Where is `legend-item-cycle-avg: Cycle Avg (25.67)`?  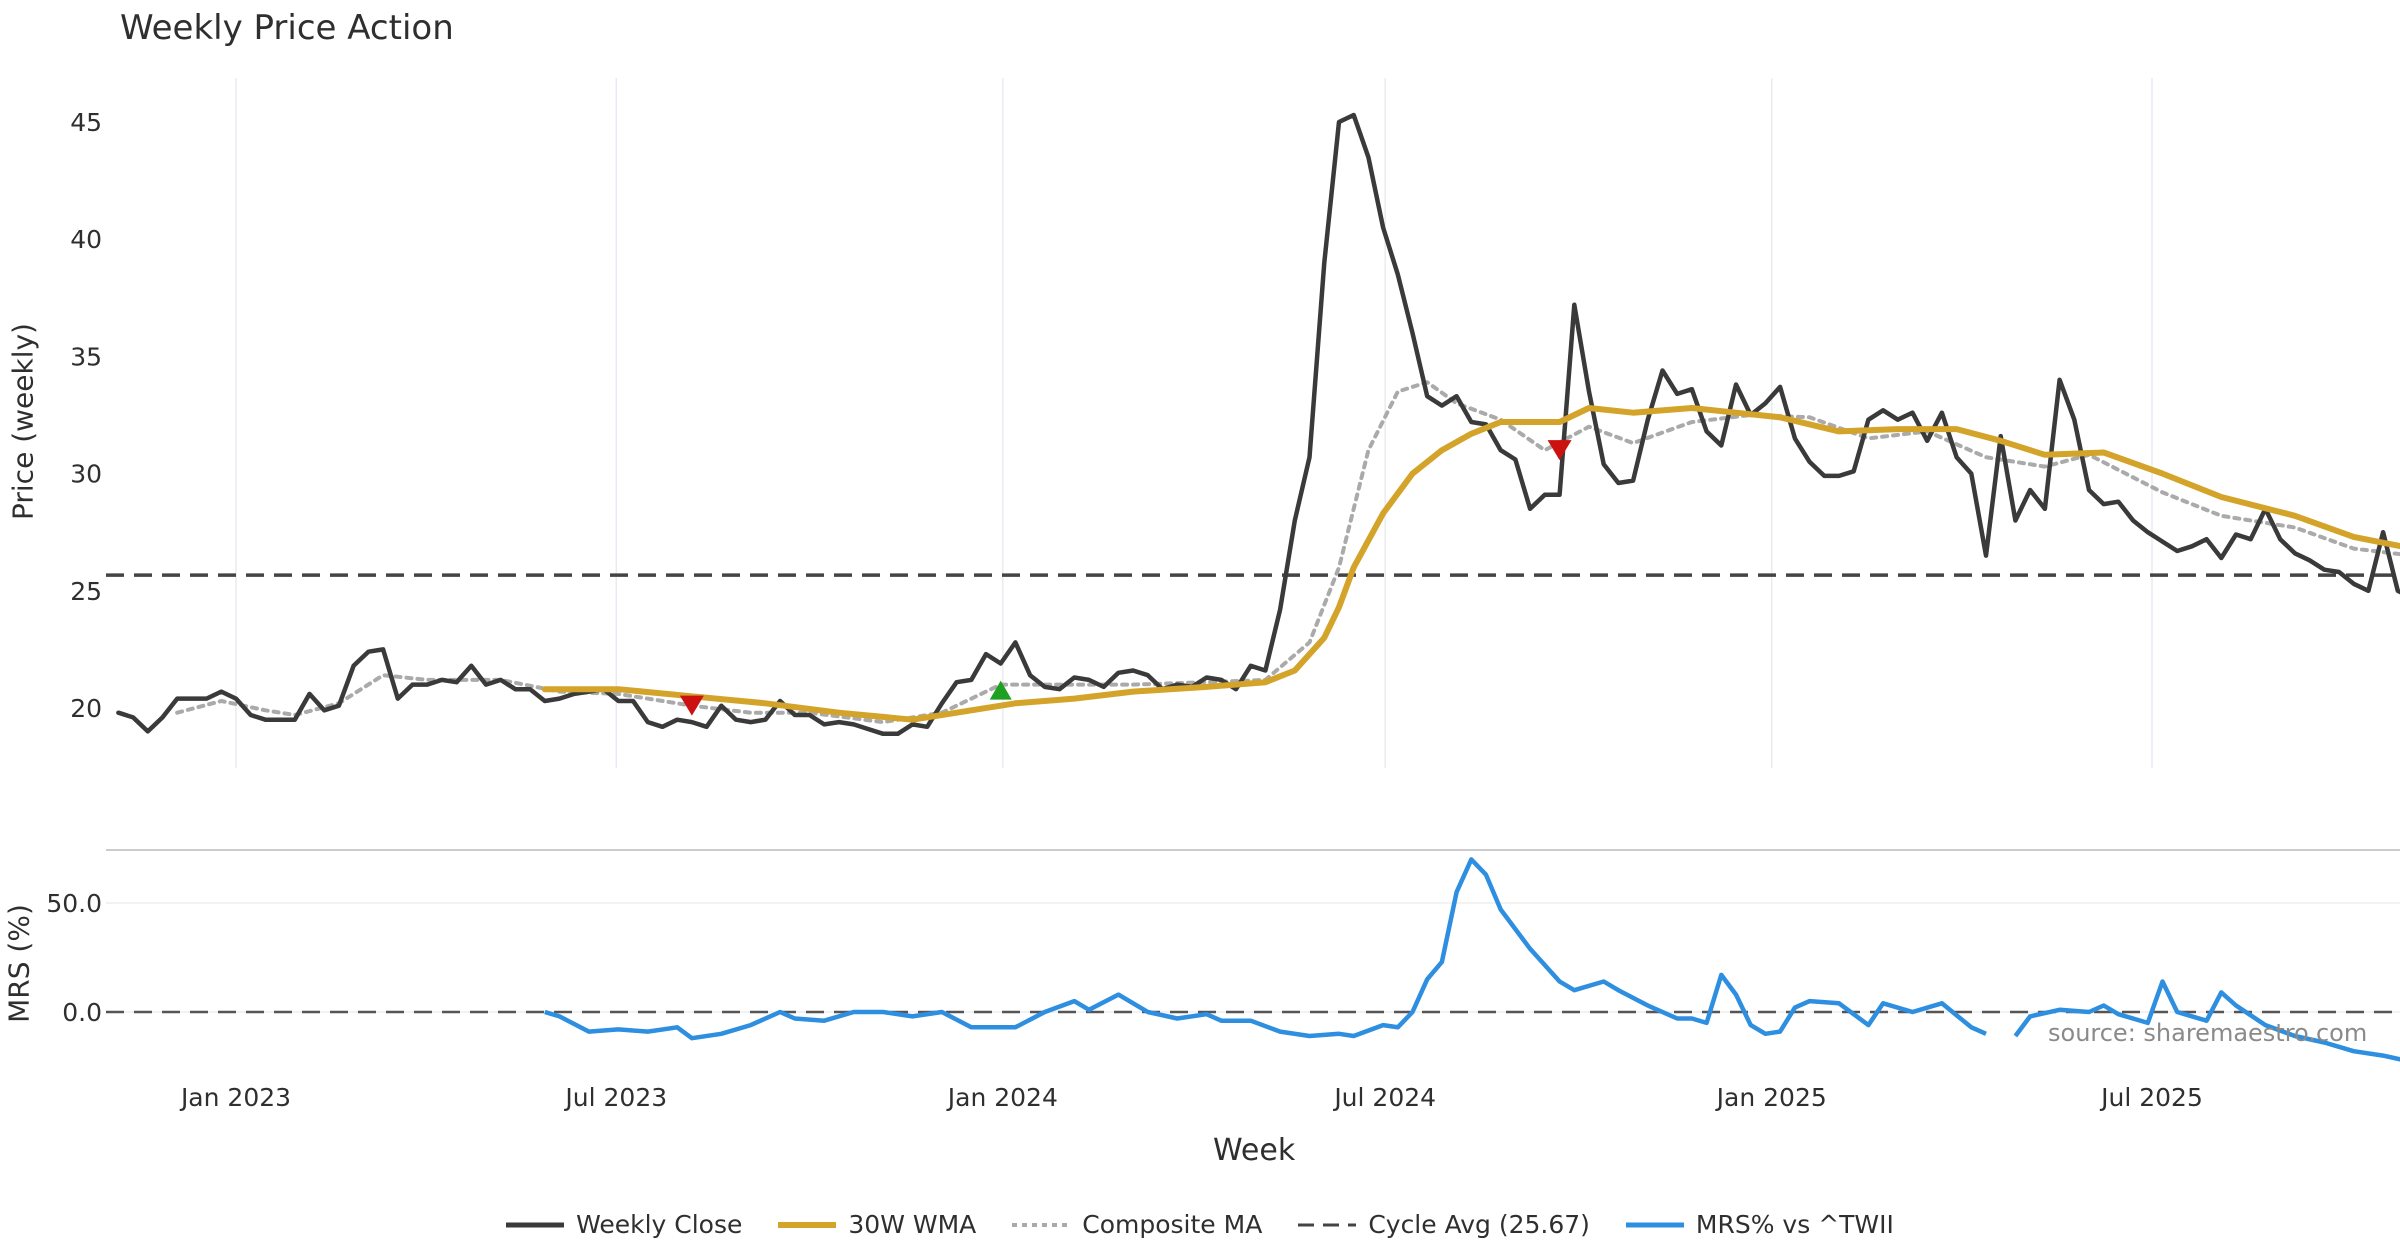
legend-item-cycle-avg: Cycle Avg (25.67) is located at coordinates (1444, 1224).